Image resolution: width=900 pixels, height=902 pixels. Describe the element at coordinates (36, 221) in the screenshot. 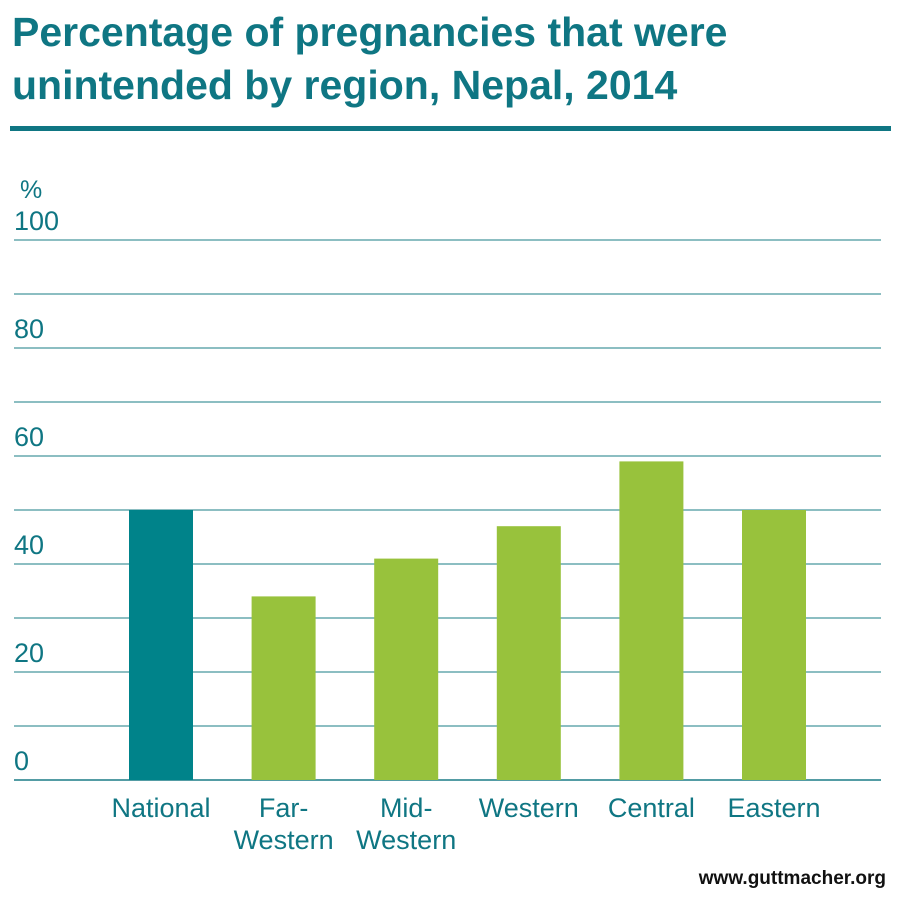

I see `y-tick-label: 100` at that location.